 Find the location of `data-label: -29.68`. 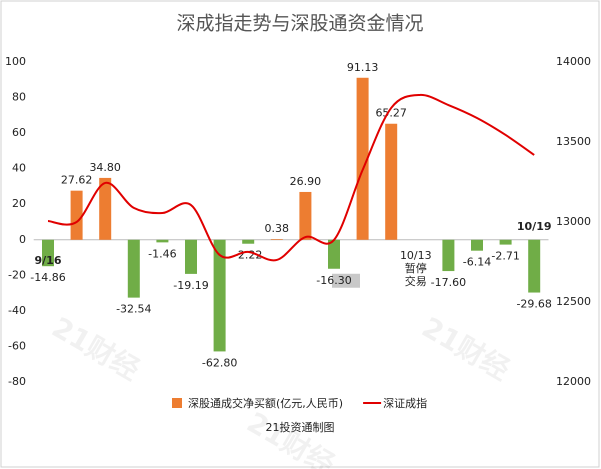

data-label: -29.68 is located at coordinates (533, 304).